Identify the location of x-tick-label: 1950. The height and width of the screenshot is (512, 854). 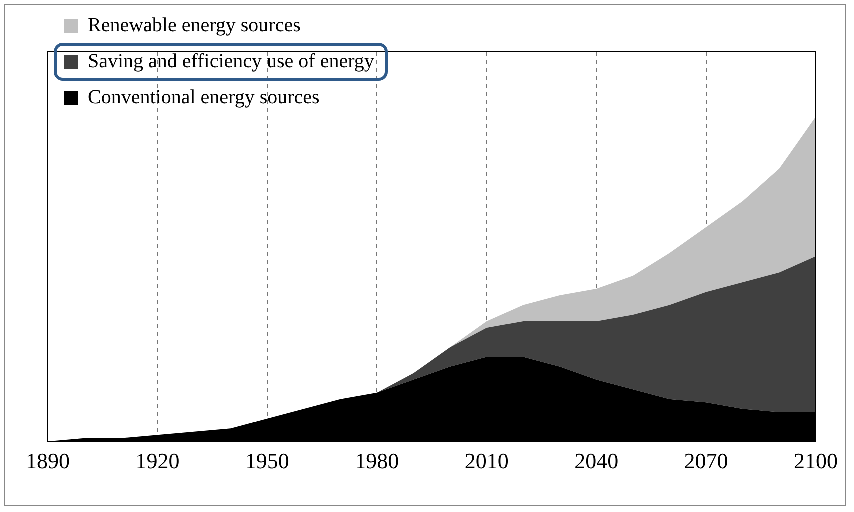
(267, 461).